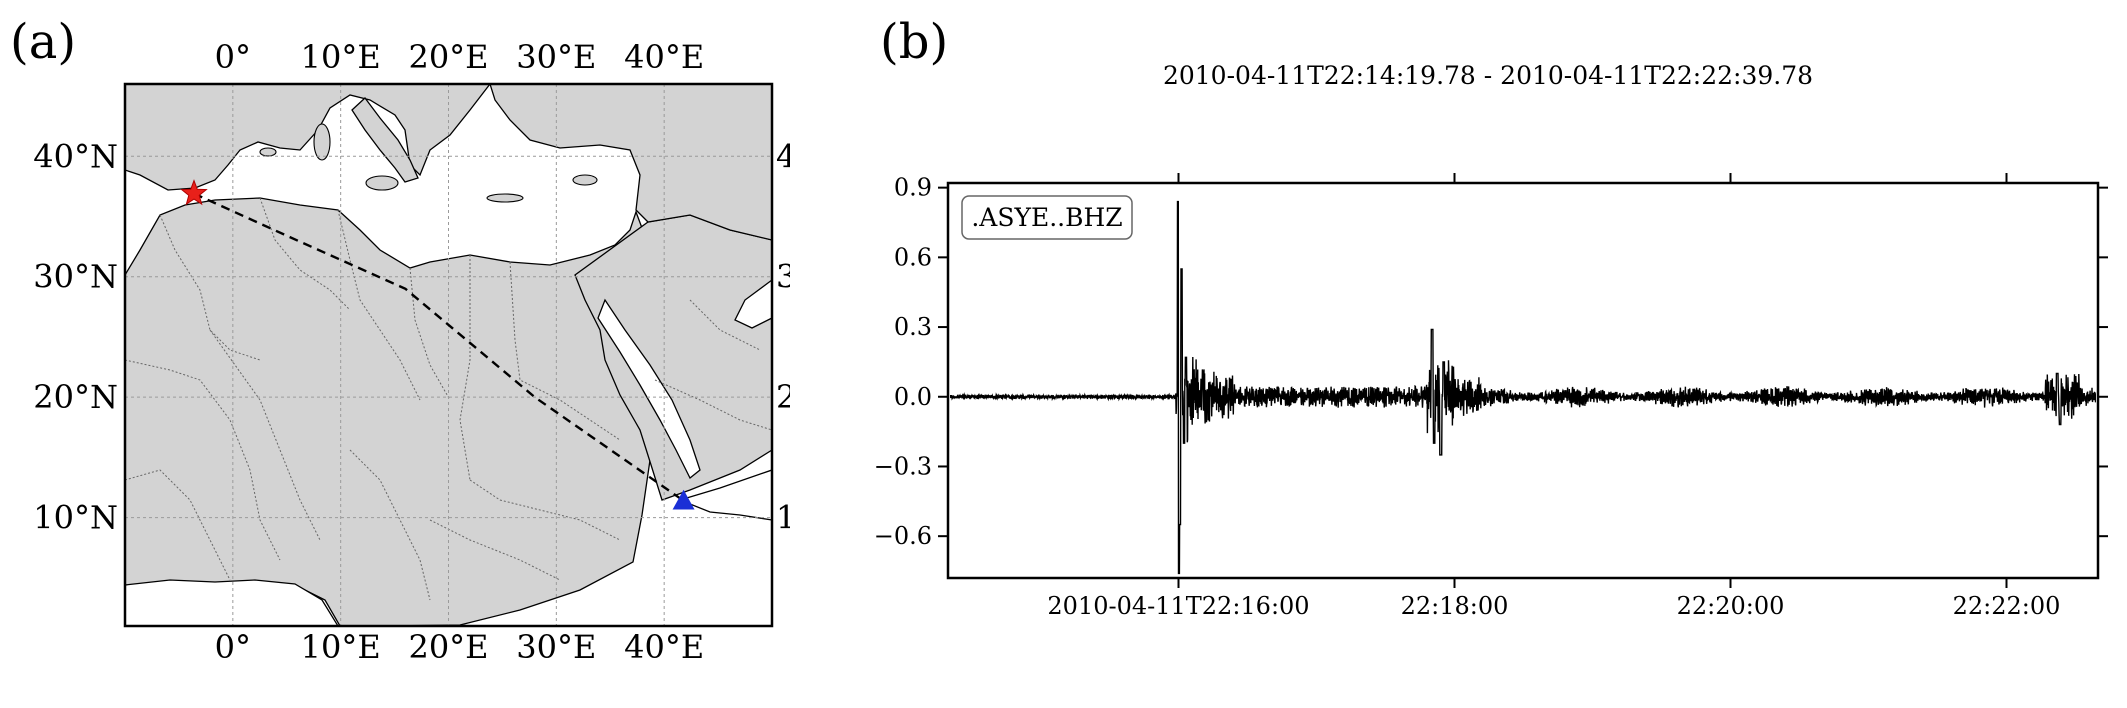 The image size is (2127, 708). I want to click on island-majorca, so click(268, 152).